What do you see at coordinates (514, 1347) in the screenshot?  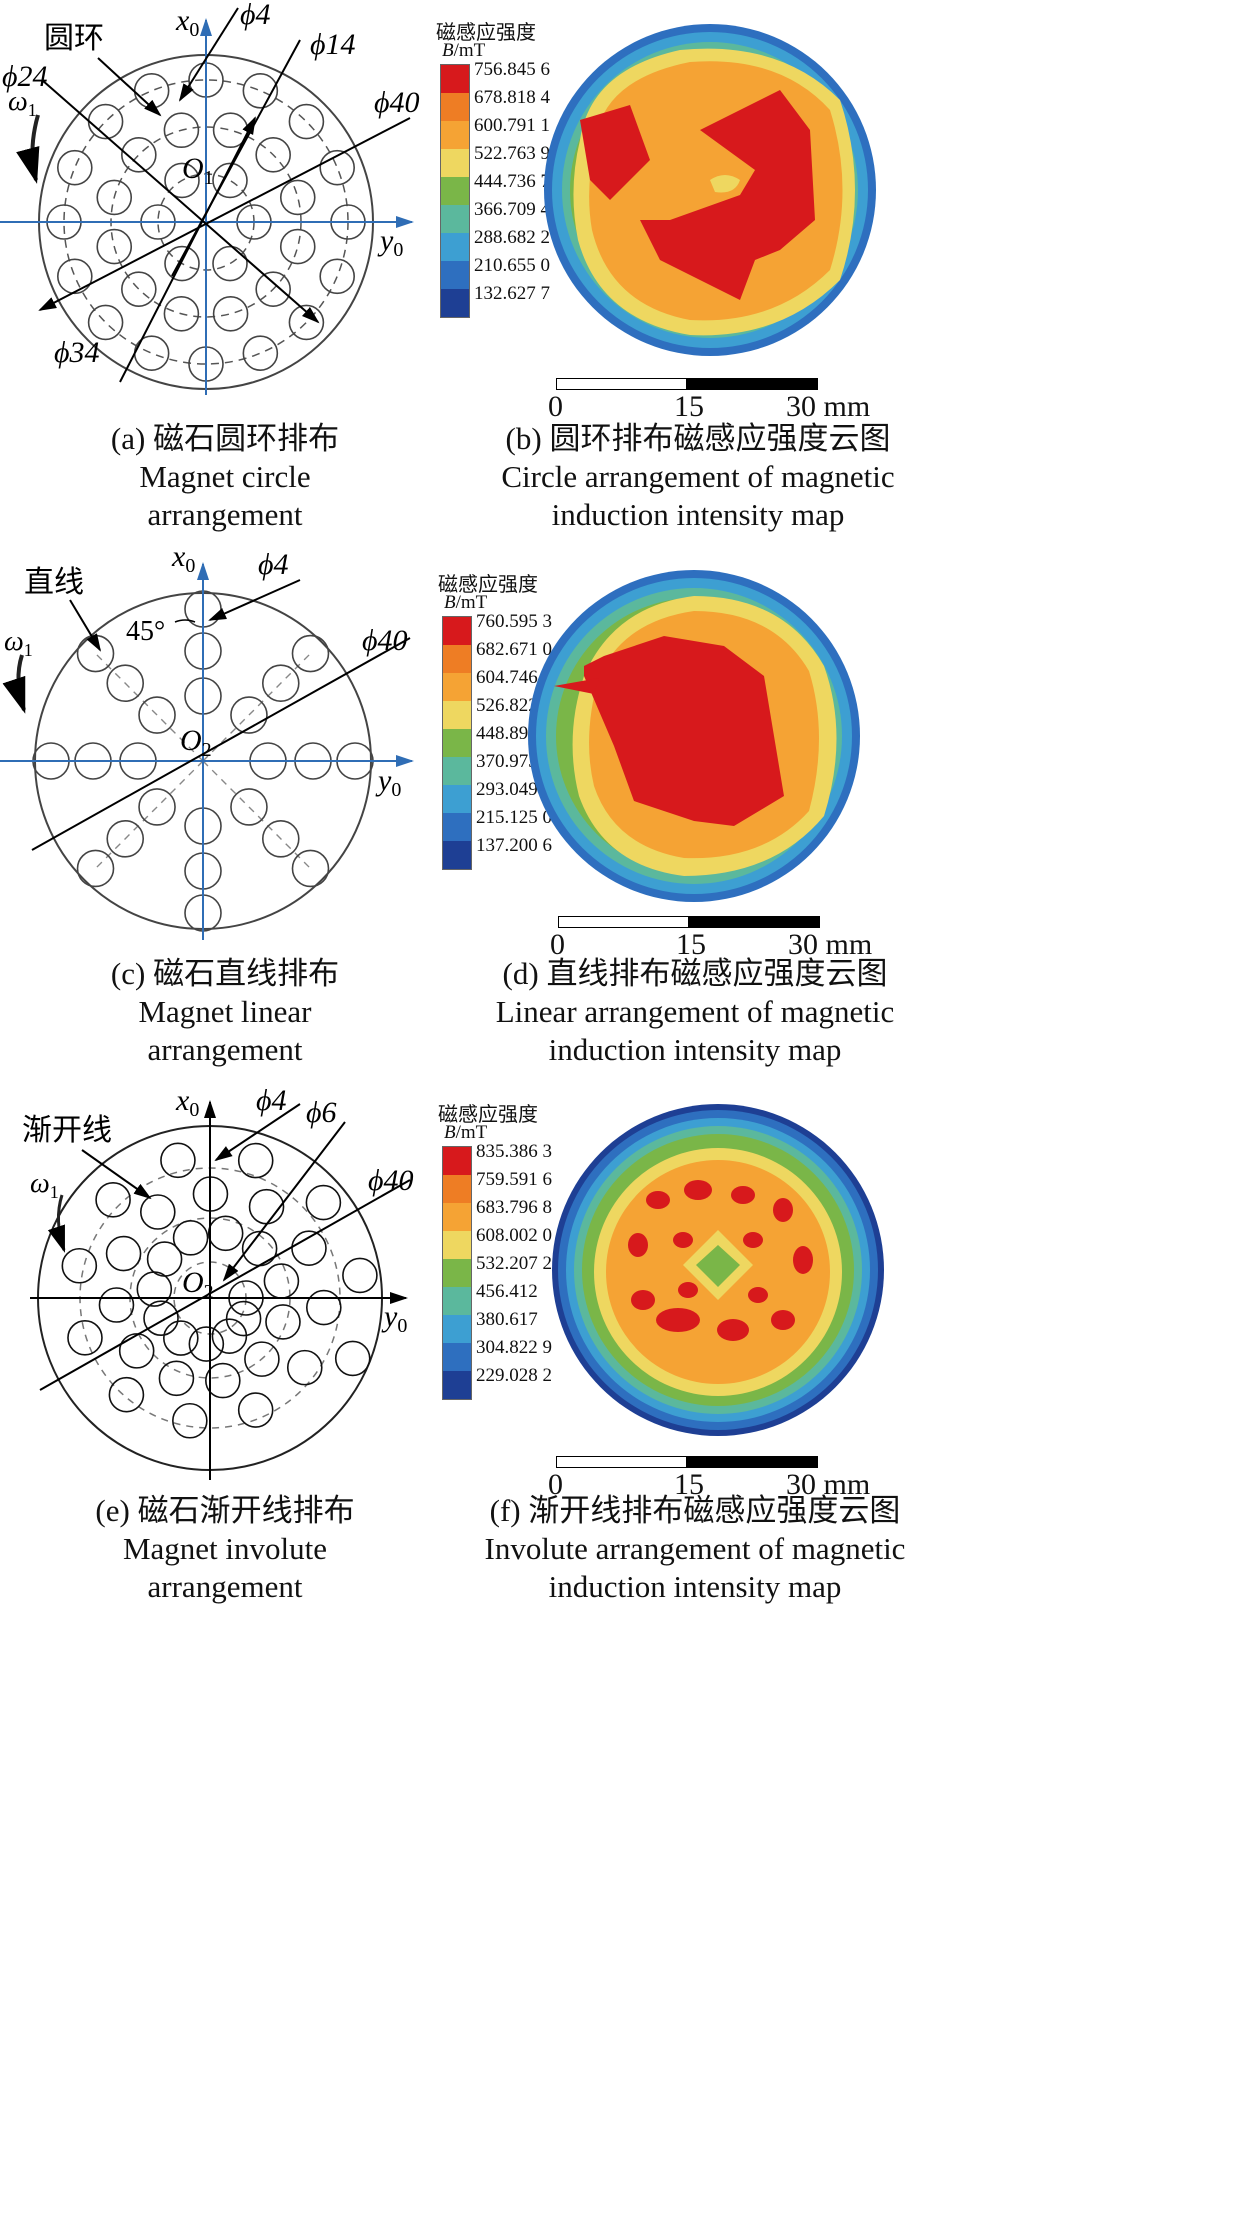 I see `legend-value-8: 304.822 9` at bounding box center [514, 1347].